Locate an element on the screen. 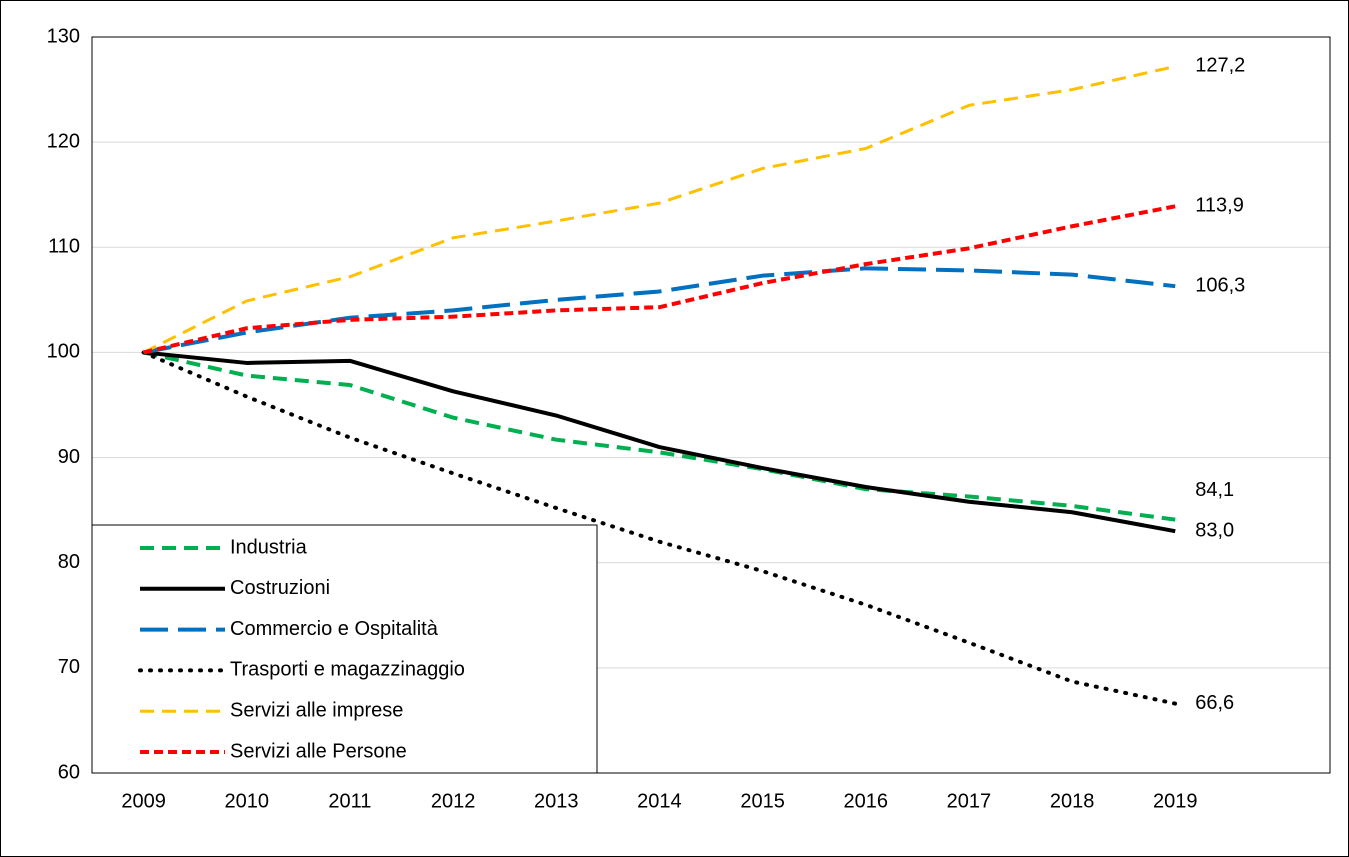 The image size is (1349, 857). x-tick-label: 2017 is located at coordinates (969, 801).